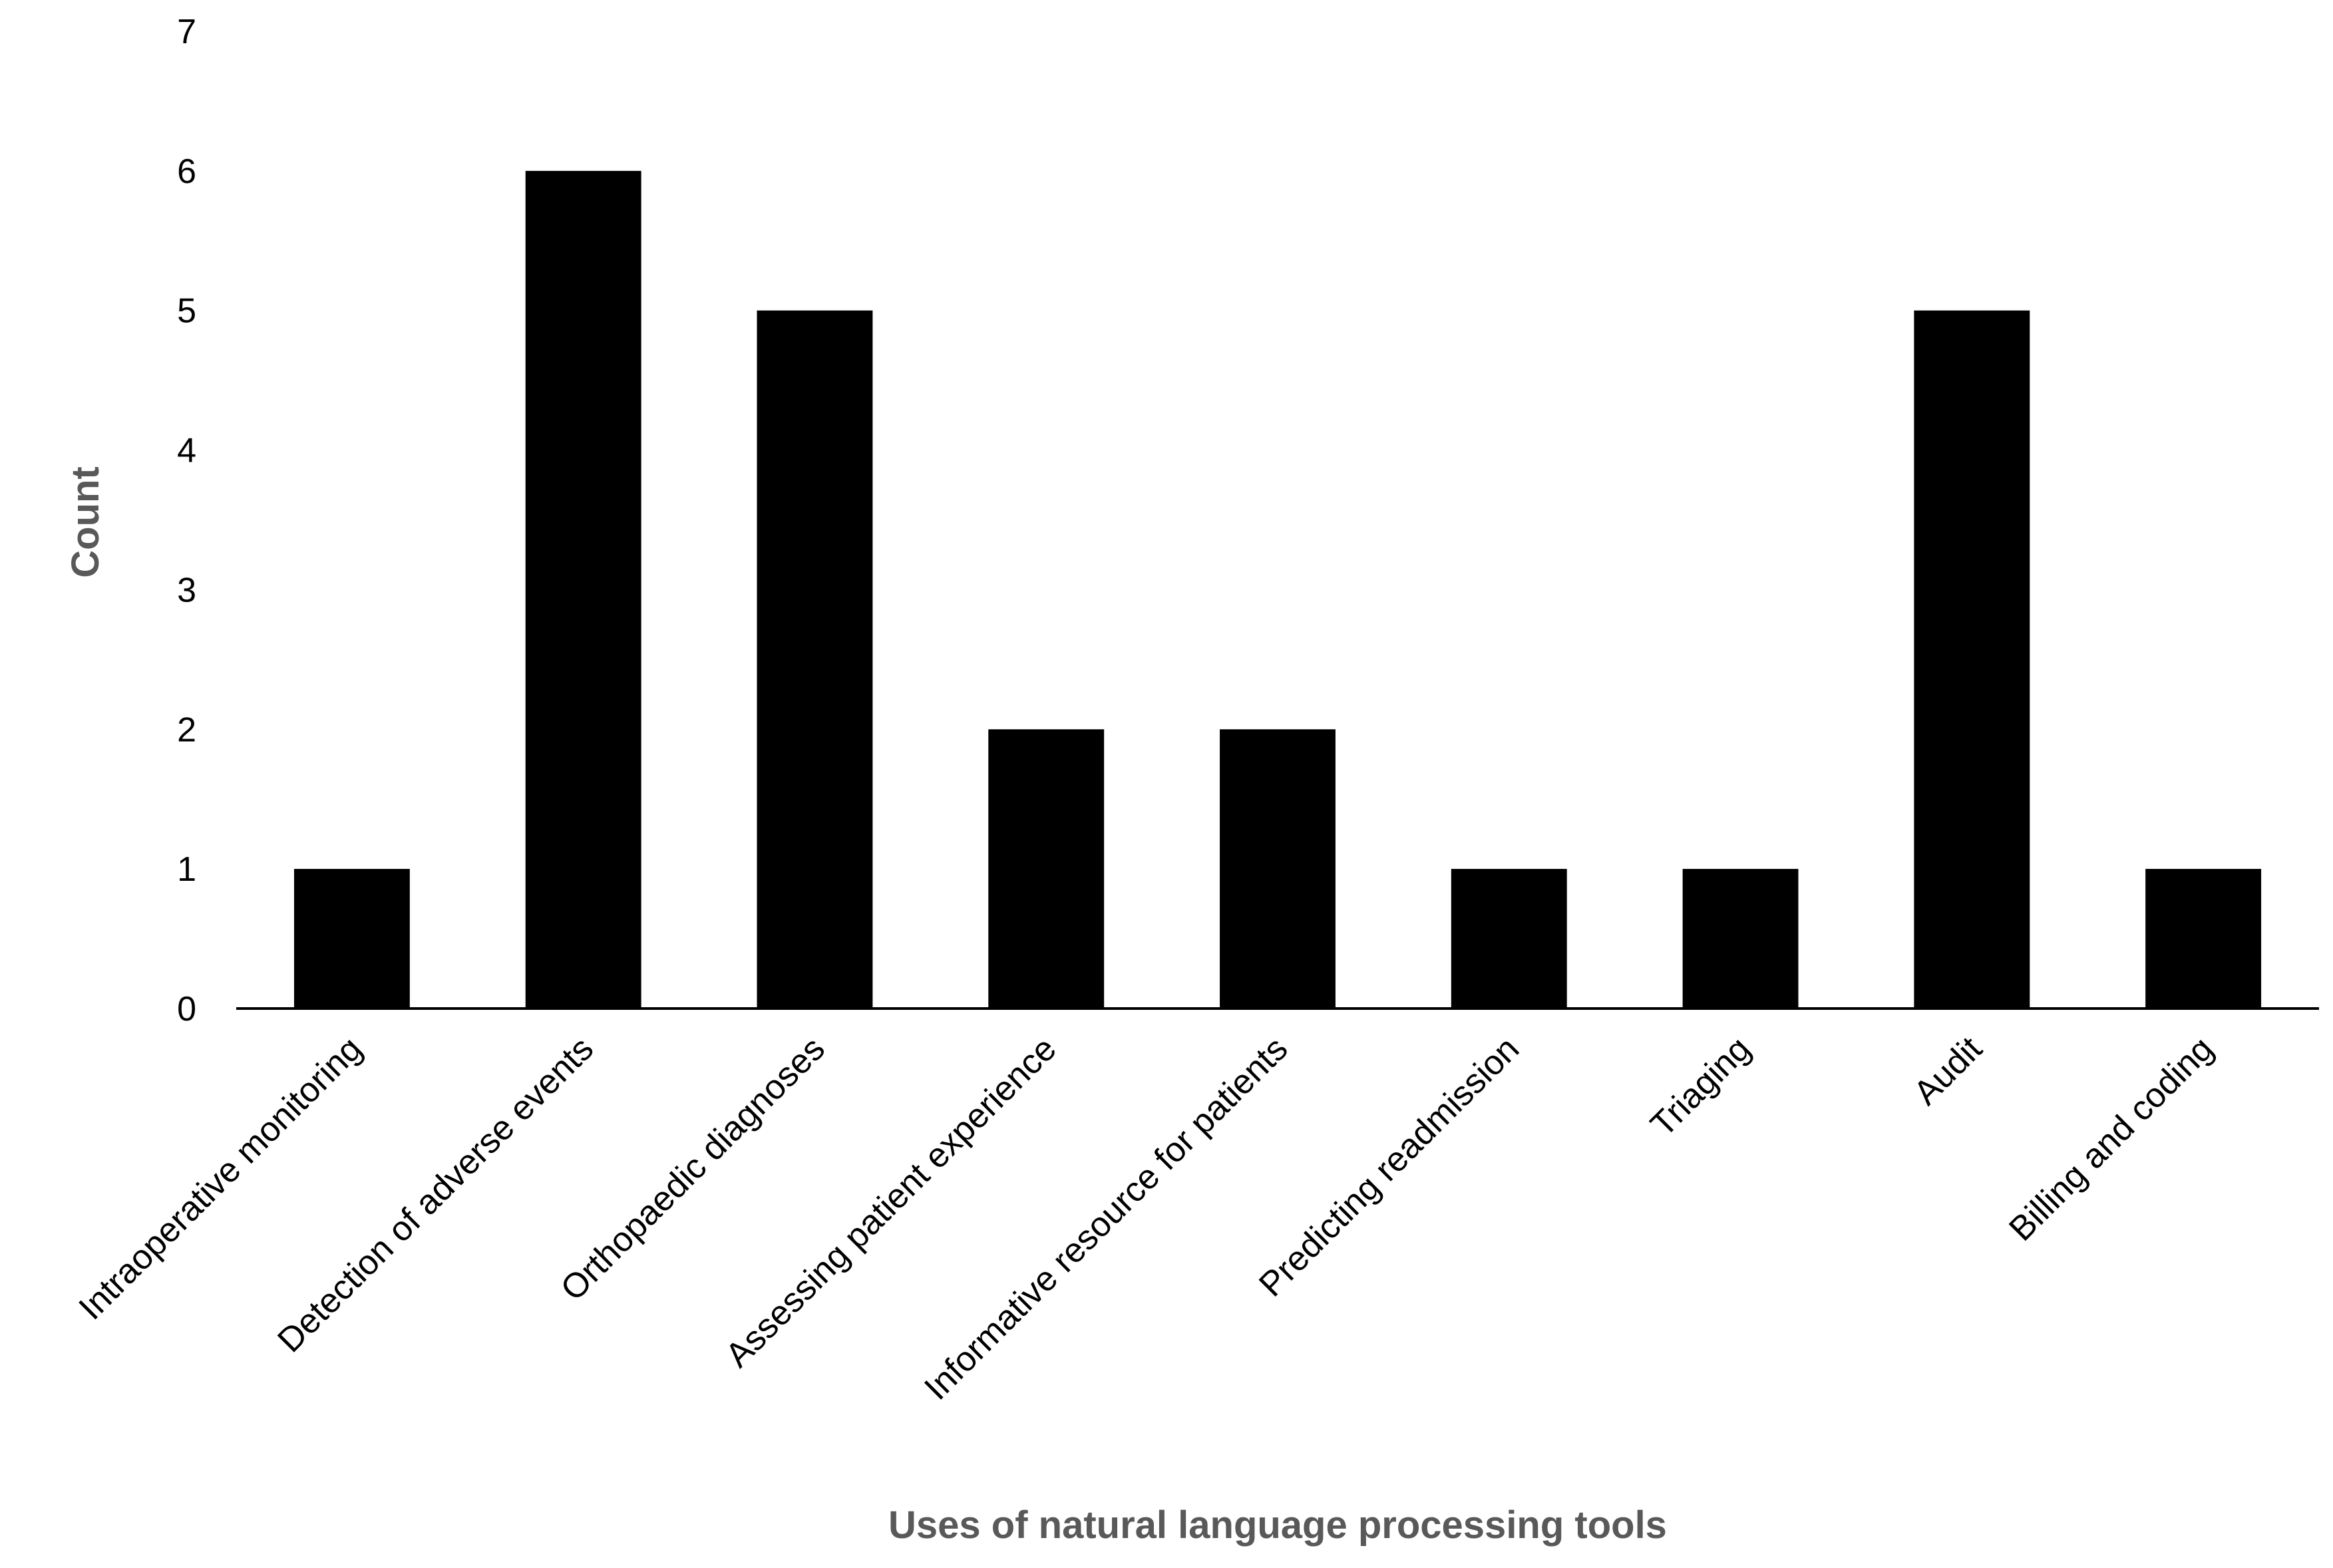 Image resolution: width=2333 pixels, height=1568 pixels. Describe the element at coordinates (186, 32) in the screenshot. I see `y-tick-label: 7` at that location.